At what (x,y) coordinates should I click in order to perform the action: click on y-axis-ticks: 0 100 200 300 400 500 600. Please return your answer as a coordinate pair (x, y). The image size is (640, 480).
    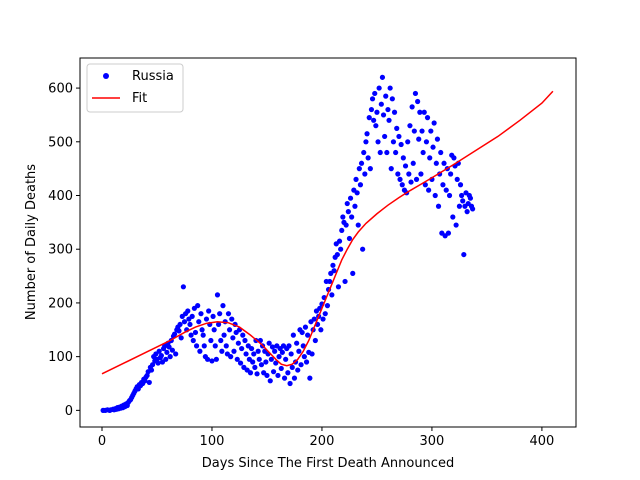
    Looking at the image, I should click on (64, 250).